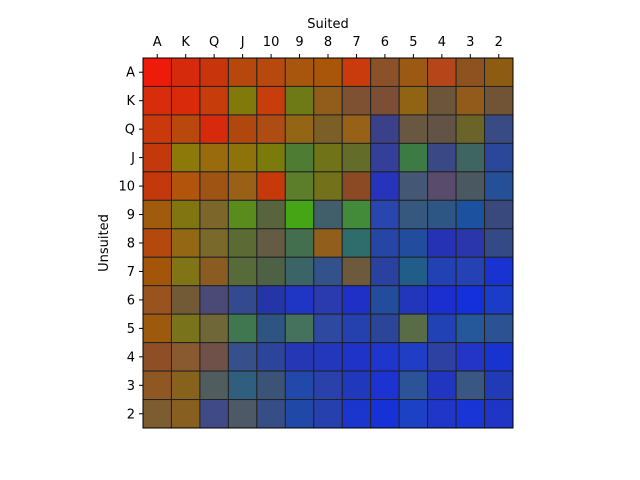  What do you see at coordinates (131, 329) in the screenshot?
I see `y-tick-label: 5` at bounding box center [131, 329].